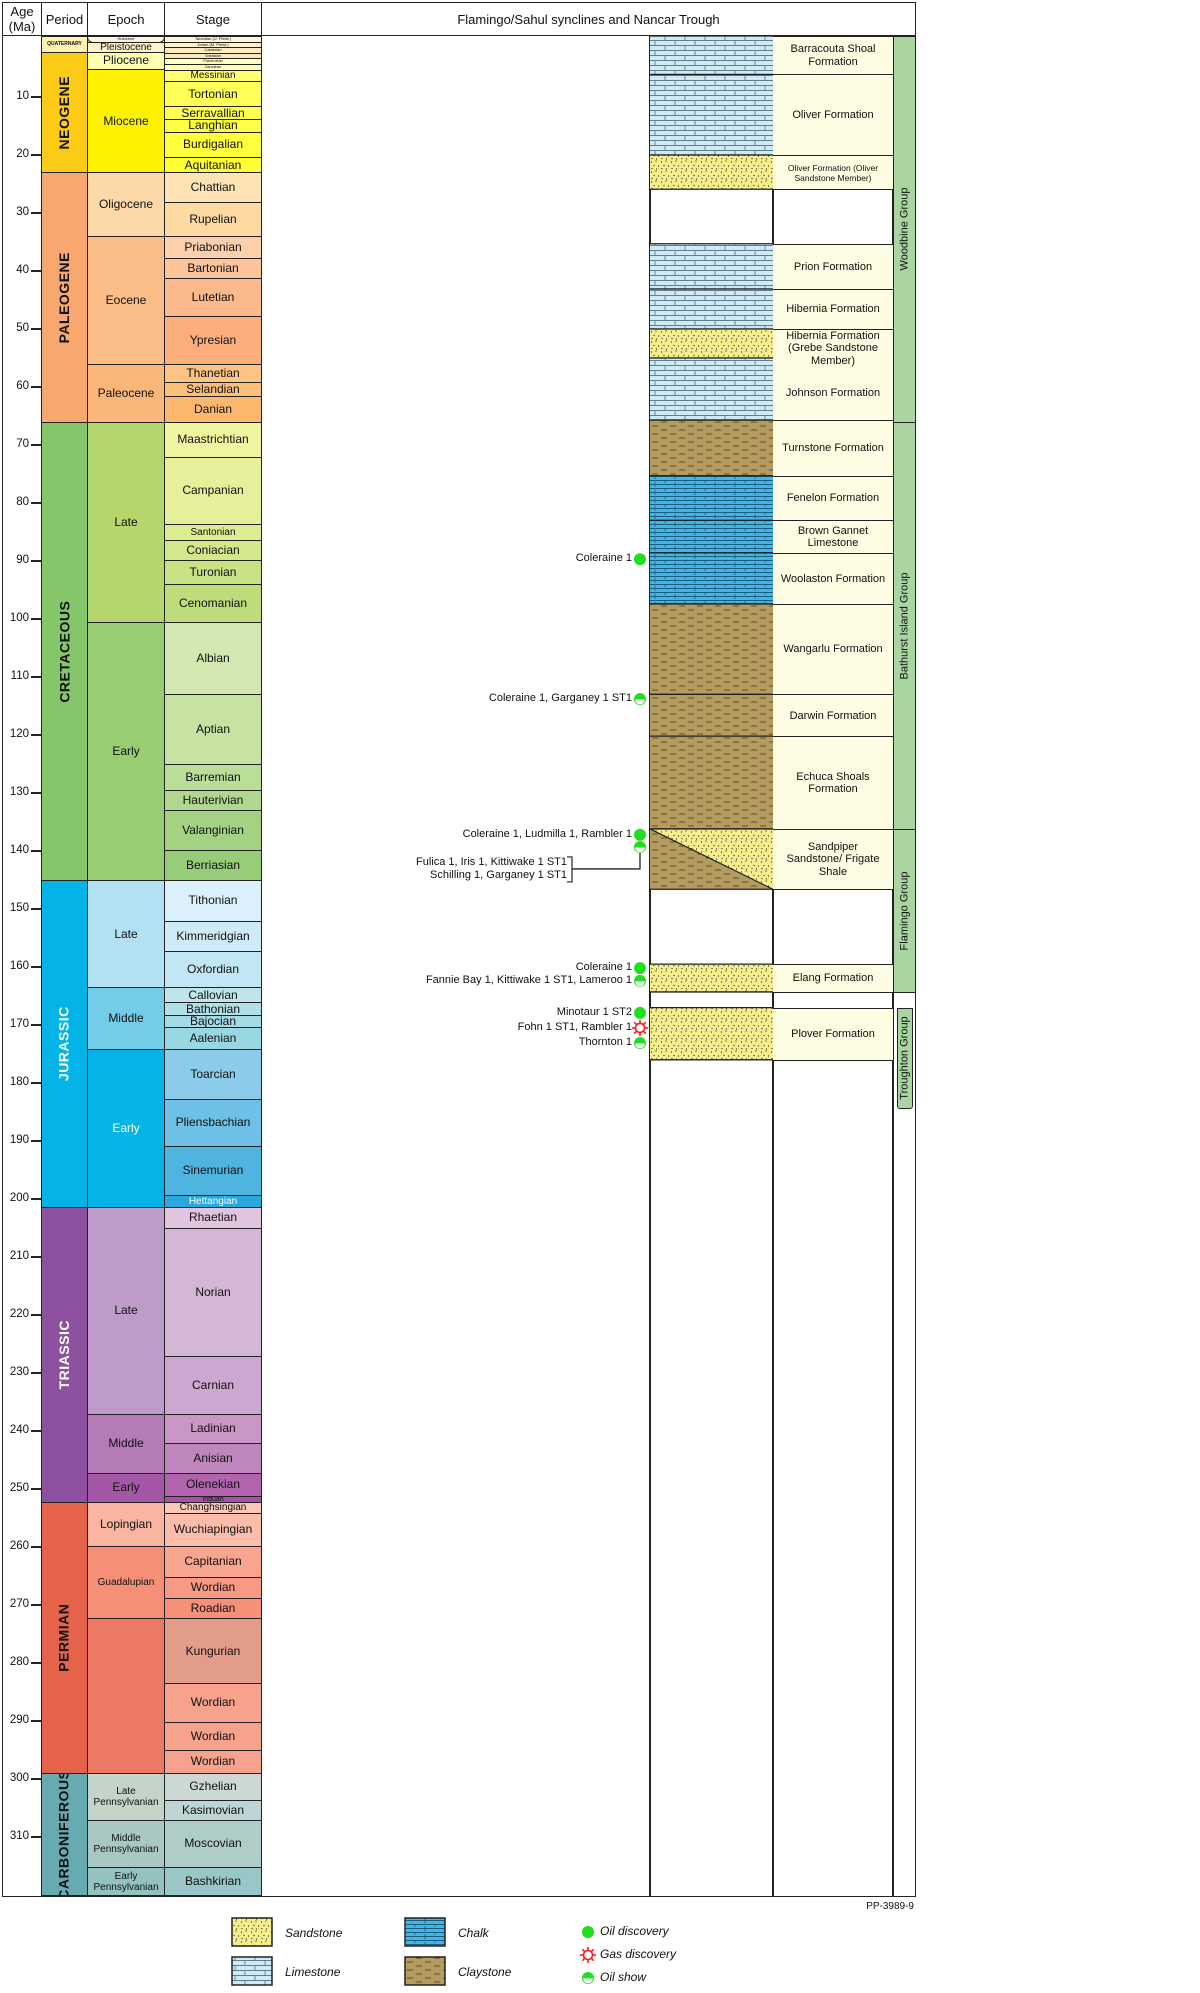 Image resolution: width=1200 pixels, height=1993 pixels. I want to click on stage-carnian: Carnian, so click(213, 1385).